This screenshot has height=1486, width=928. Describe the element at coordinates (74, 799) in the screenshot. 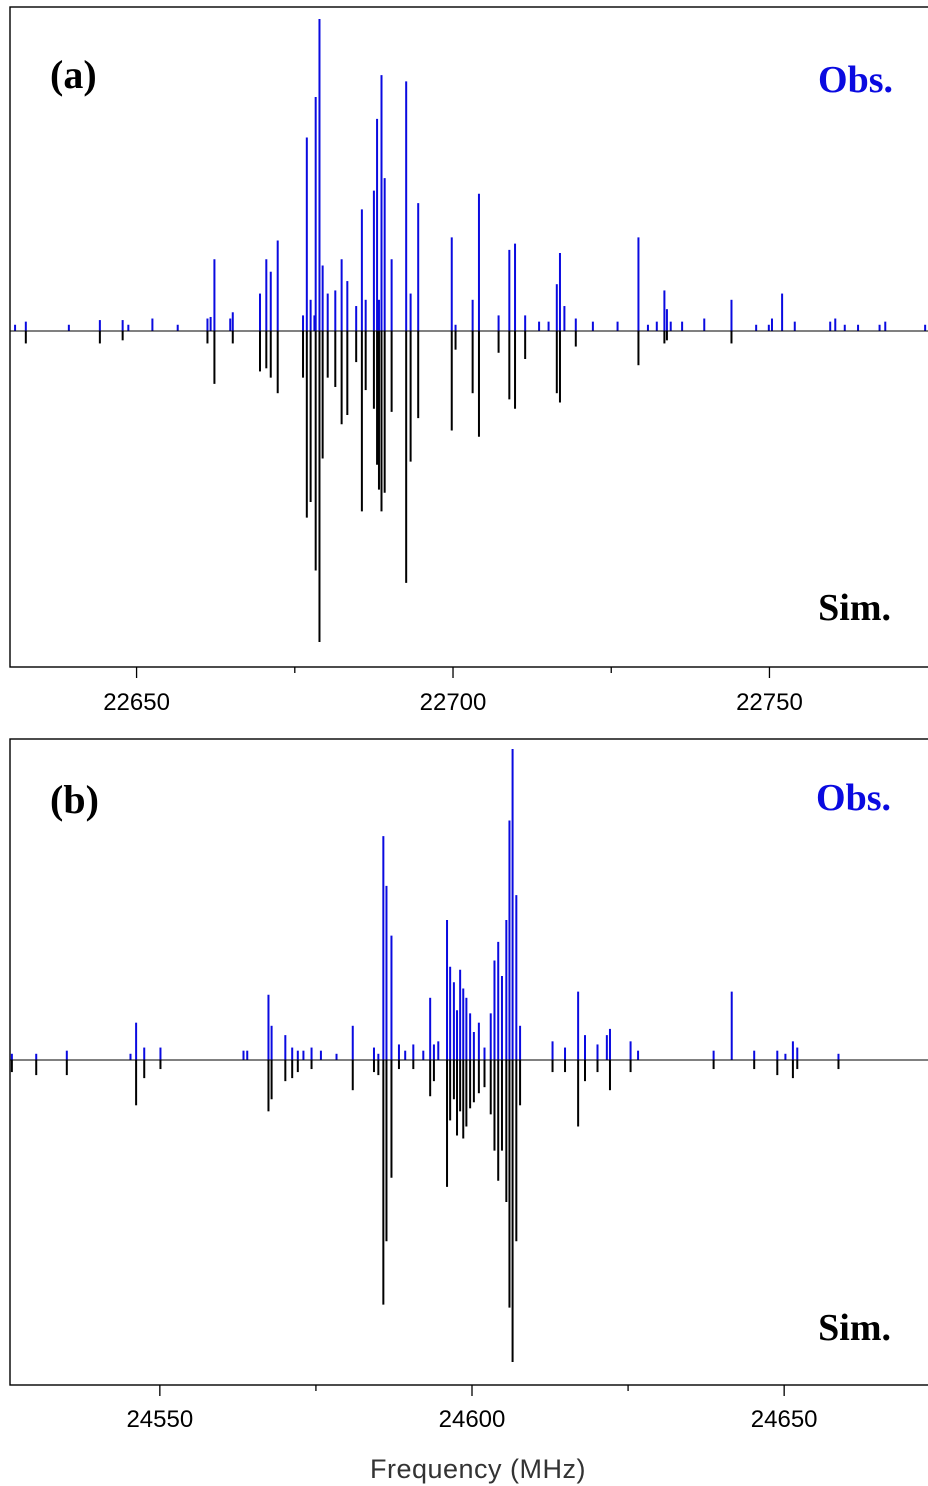

I see `panel-b-label: (b)` at that location.